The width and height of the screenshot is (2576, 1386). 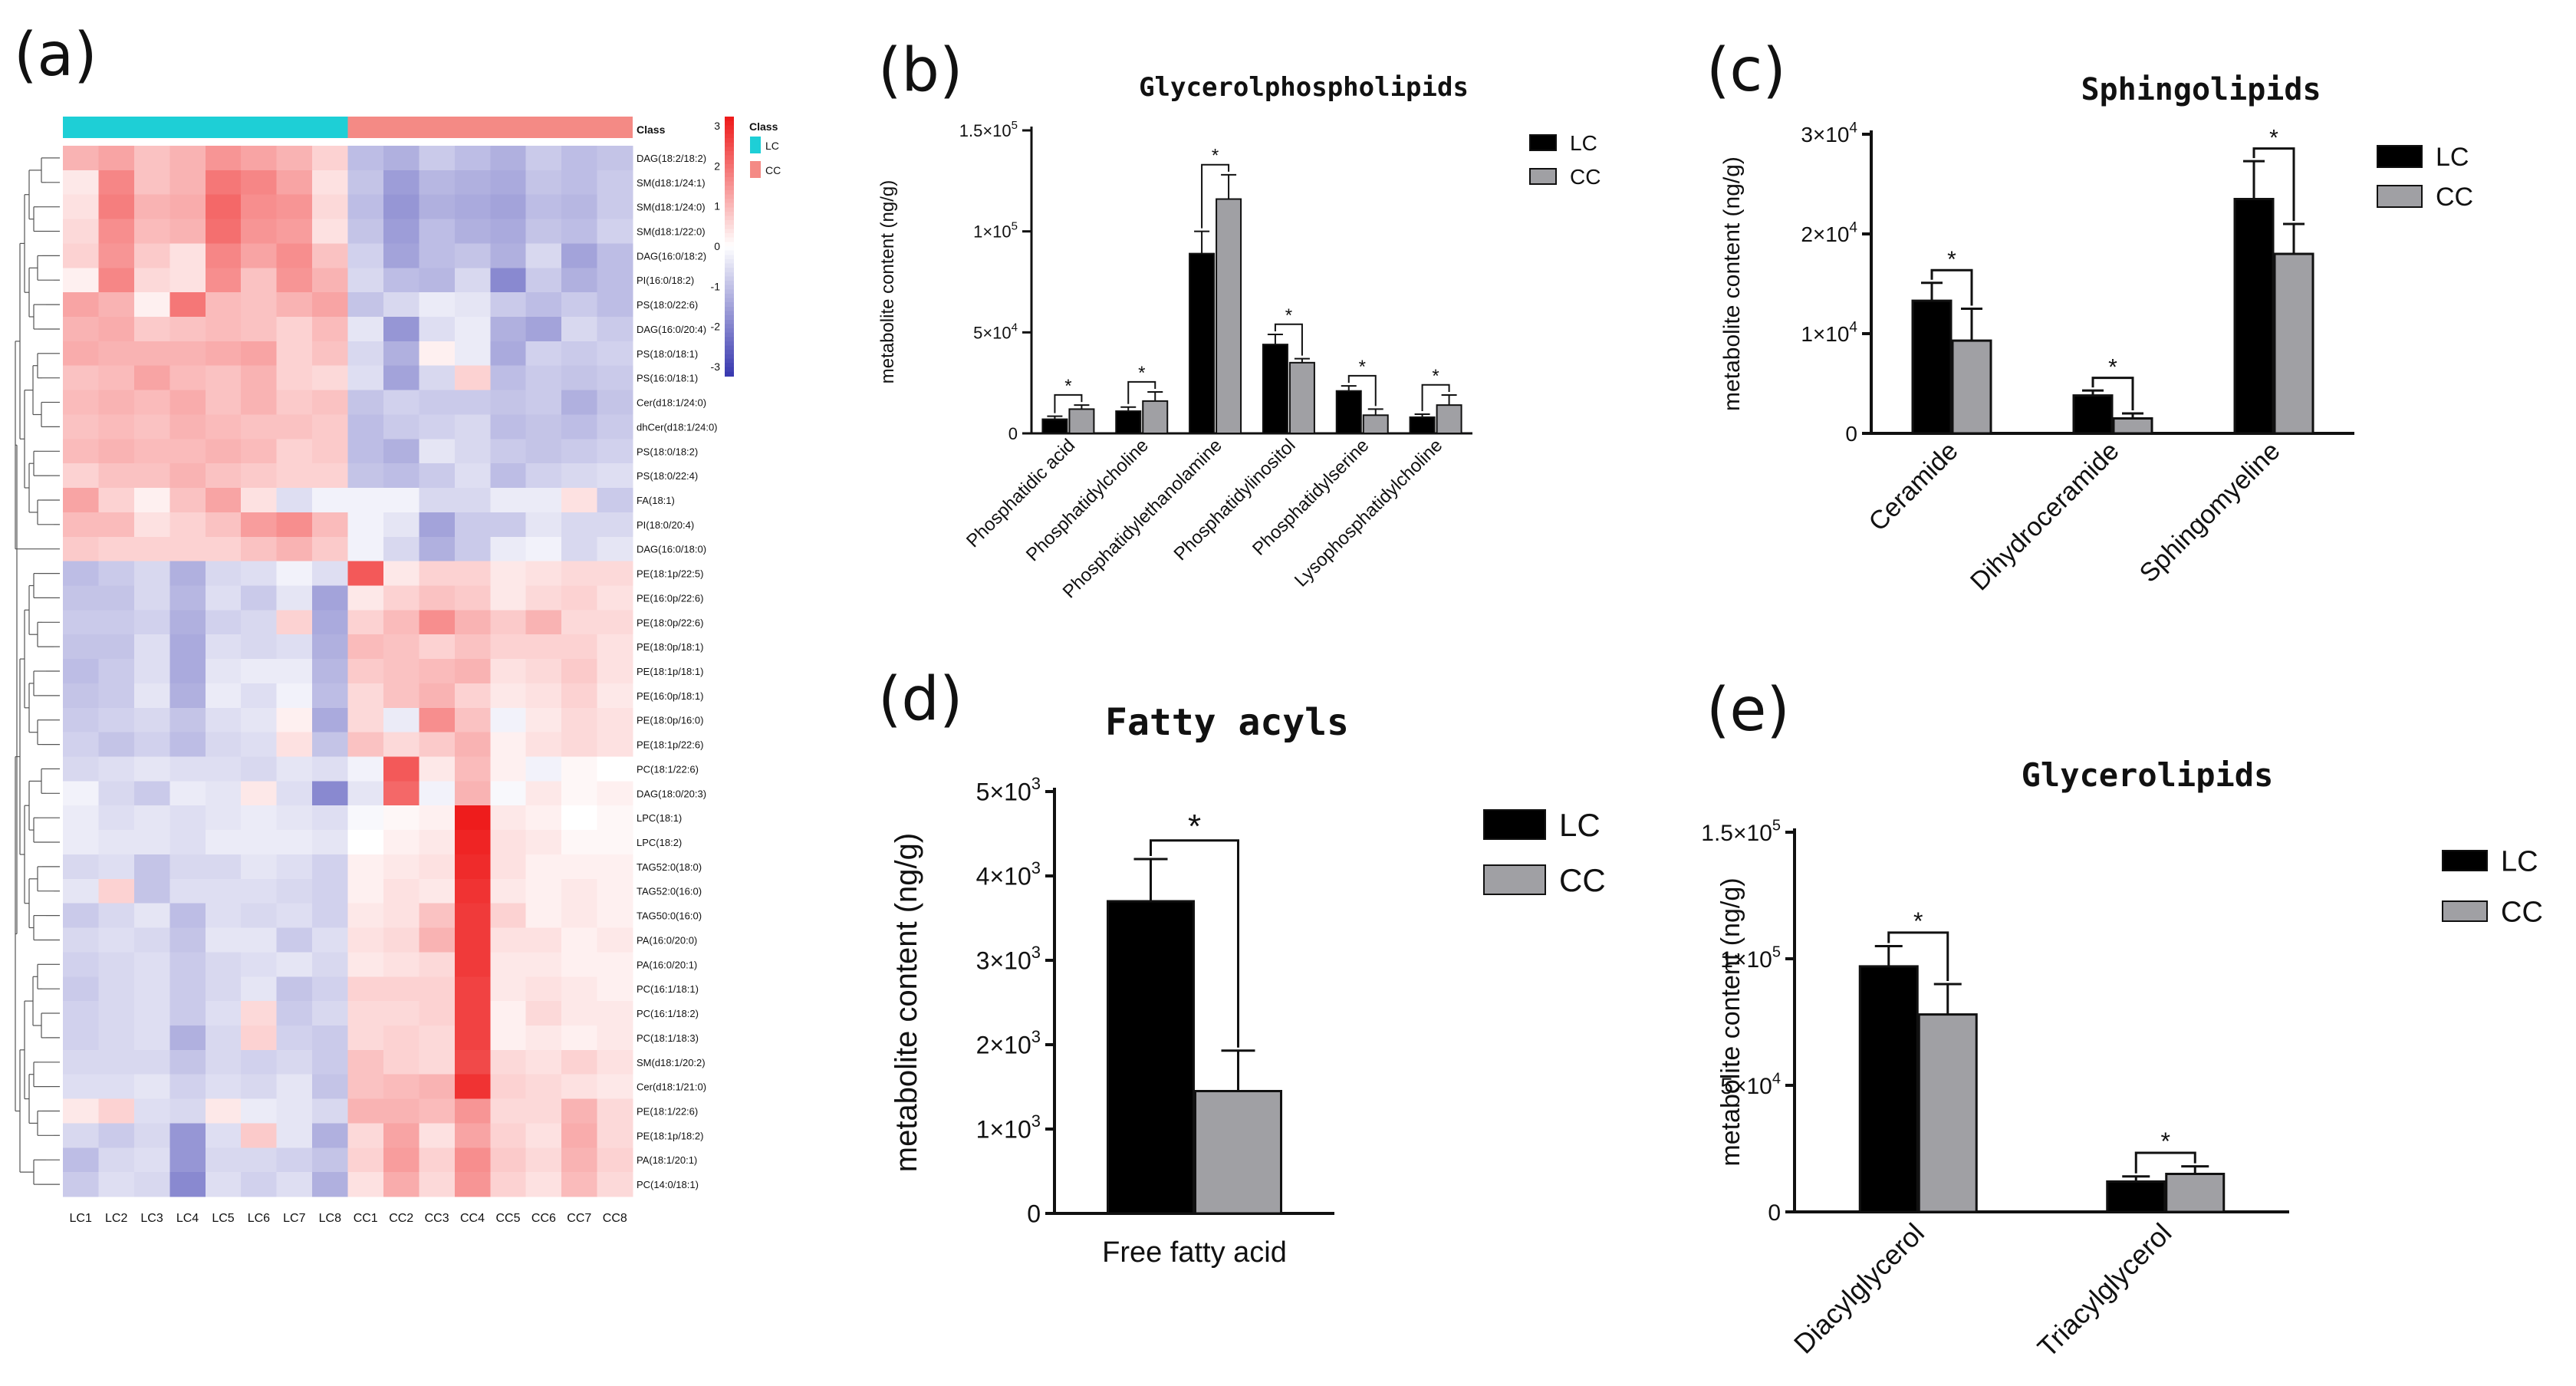 What do you see at coordinates (670, 1135) in the screenshot?
I see `heatmap-row-label: PE(18:1p/18:2)` at bounding box center [670, 1135].